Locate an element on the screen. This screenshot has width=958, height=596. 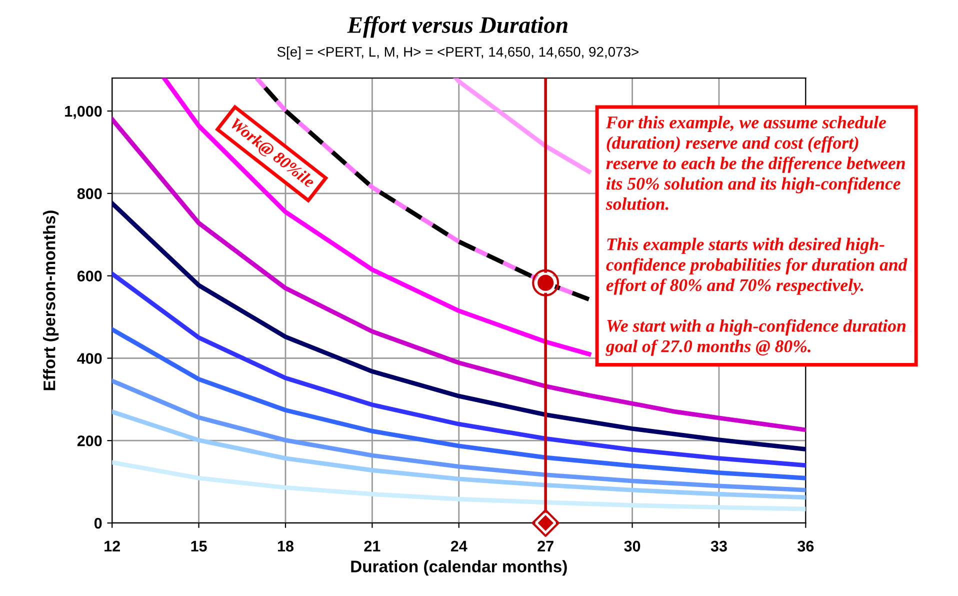
y-tick-label: 800 is located at coordinates (89, 194).